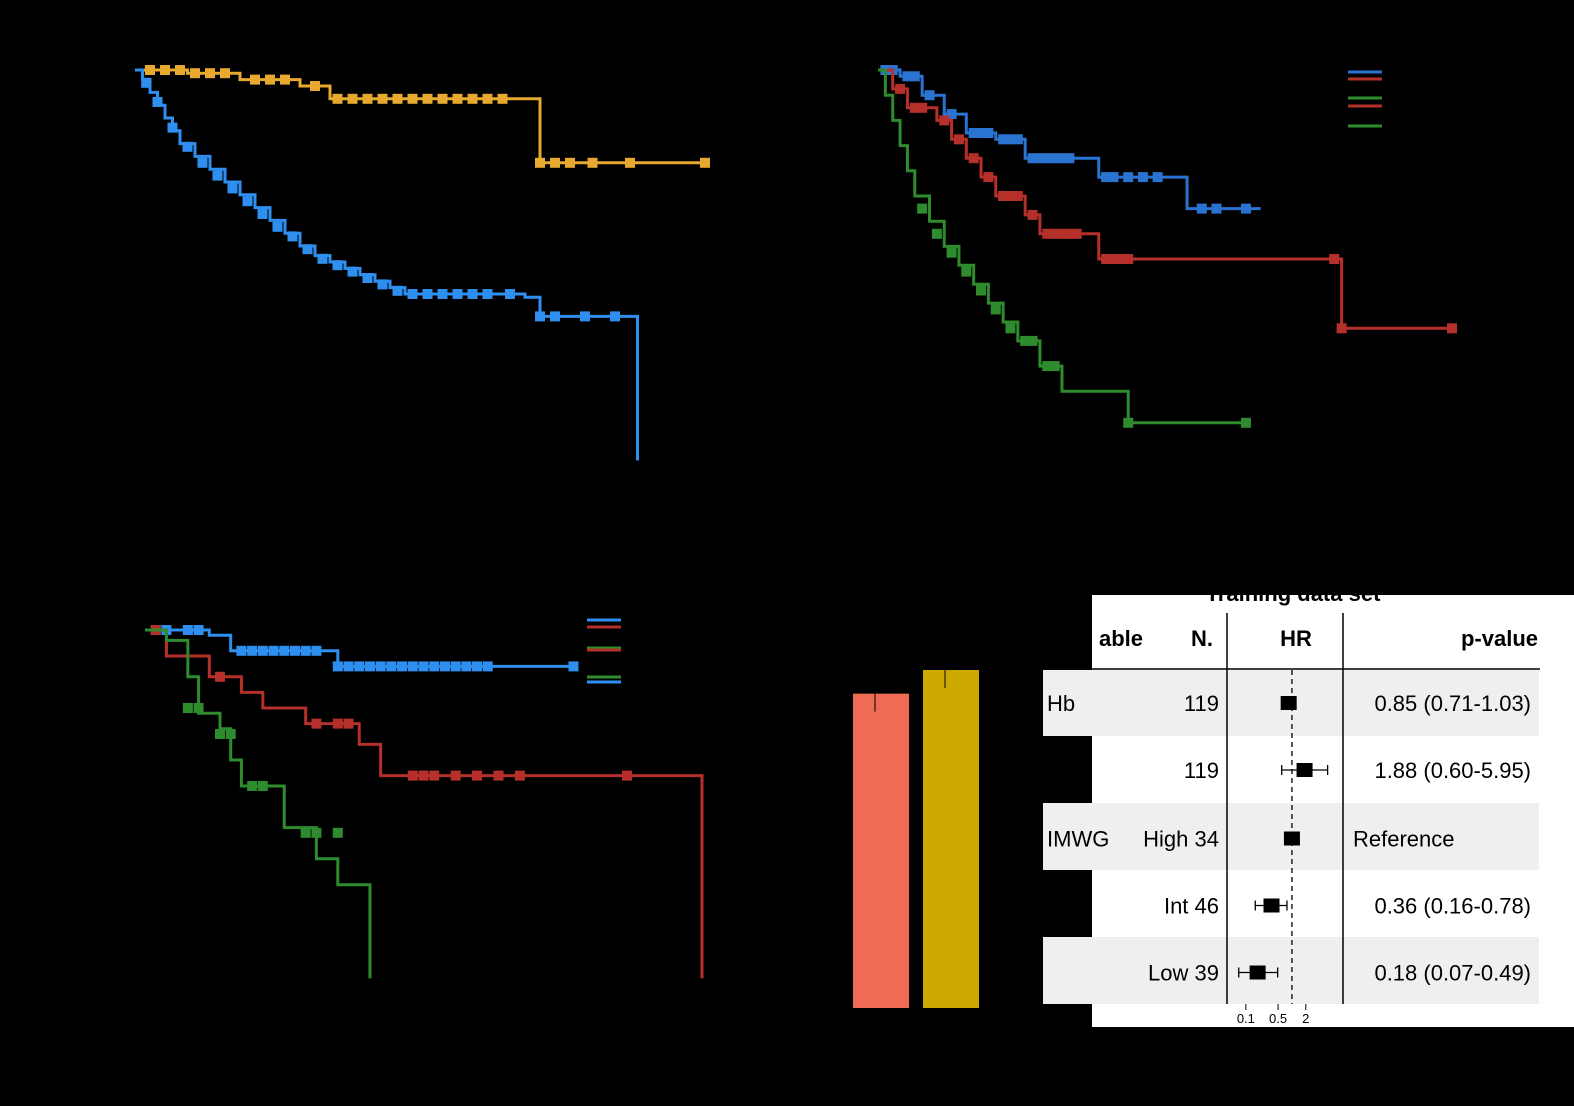 The height and width of the screenshot is (1106, 1574). Describe the element at coordinates (1069, 139) in the screenshot. I see `km-curve-blue_b` at that location.